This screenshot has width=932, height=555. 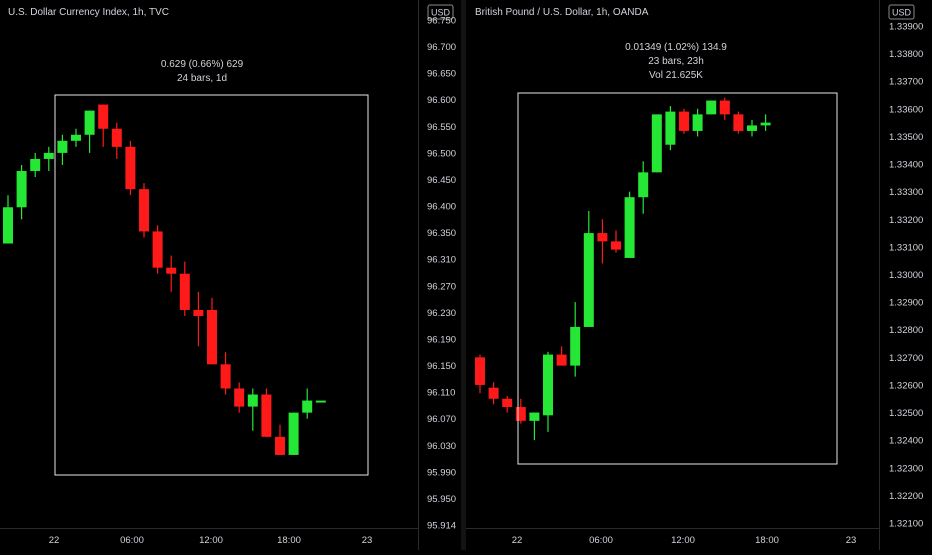 I want to click on price-tick-label: 96.110, so click(x=441, y=393).